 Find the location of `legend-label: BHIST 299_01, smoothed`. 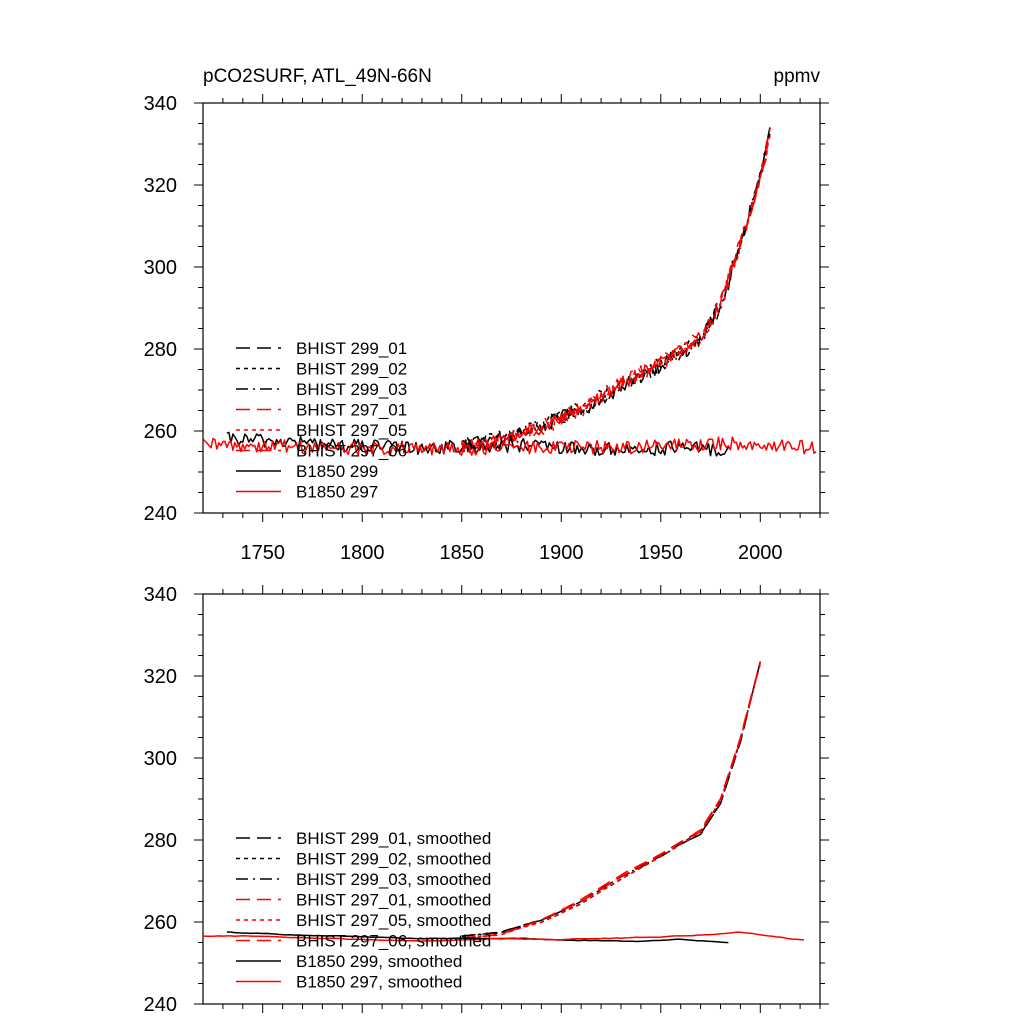

legend-label: BHIST 299_01, smoothed is located at coordinates (393, 838).